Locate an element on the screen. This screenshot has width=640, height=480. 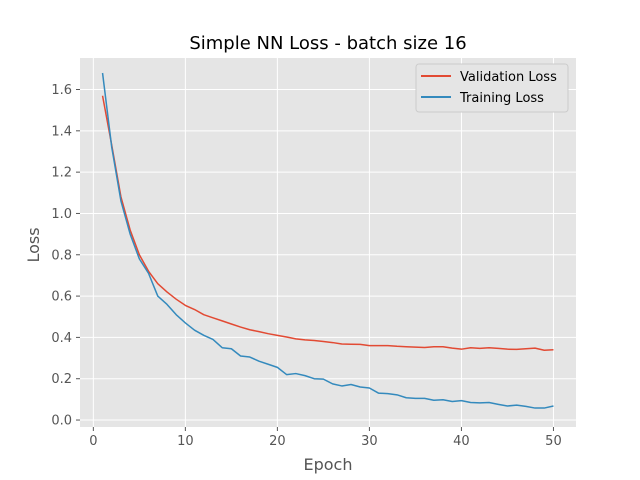
y-axis-label: Loss is located at coordinates (33, 244).